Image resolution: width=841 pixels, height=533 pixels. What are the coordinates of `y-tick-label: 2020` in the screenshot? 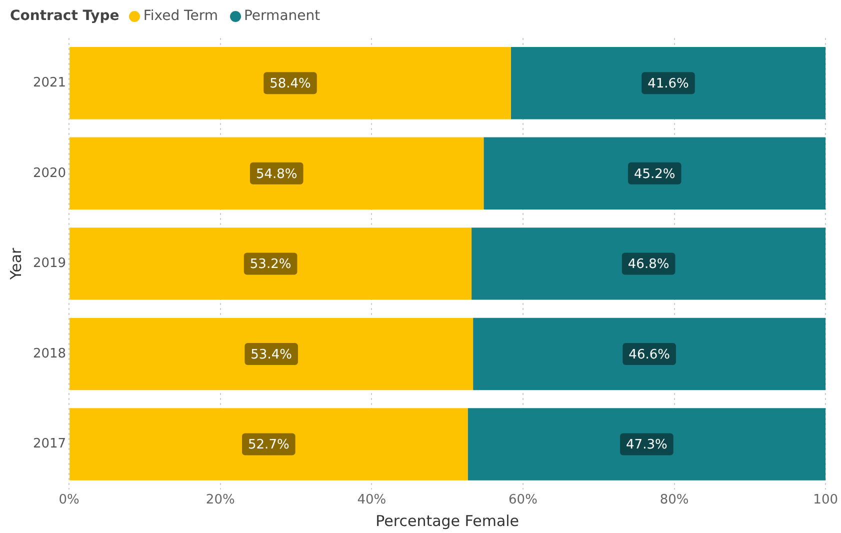 It's located at (49, 173).